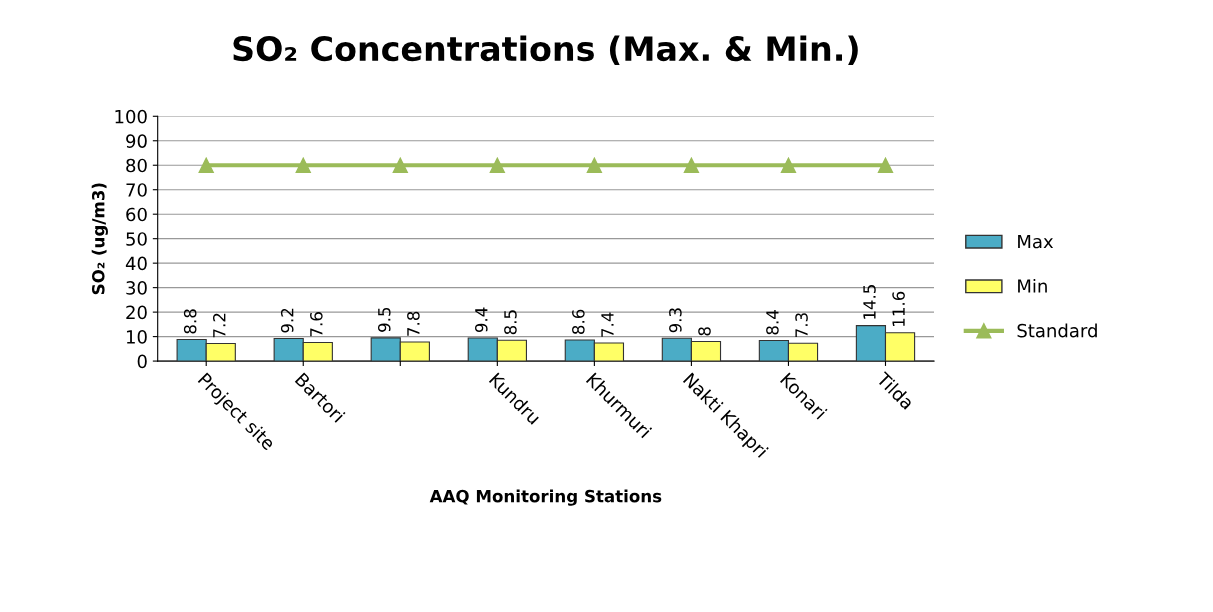 The height and width of the screenshot is (612, 1213). I want to click on y-tick-label: 100, so click(131, 116).